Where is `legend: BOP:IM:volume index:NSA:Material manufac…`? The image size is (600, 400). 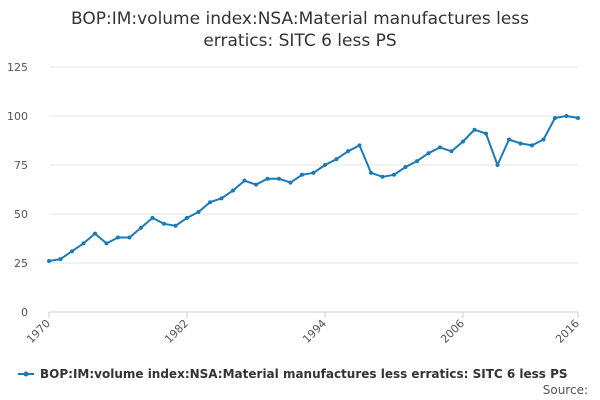 legend: BOP:IM:volume index:NSA:Material manufac… is located at coordinates (293, 374).